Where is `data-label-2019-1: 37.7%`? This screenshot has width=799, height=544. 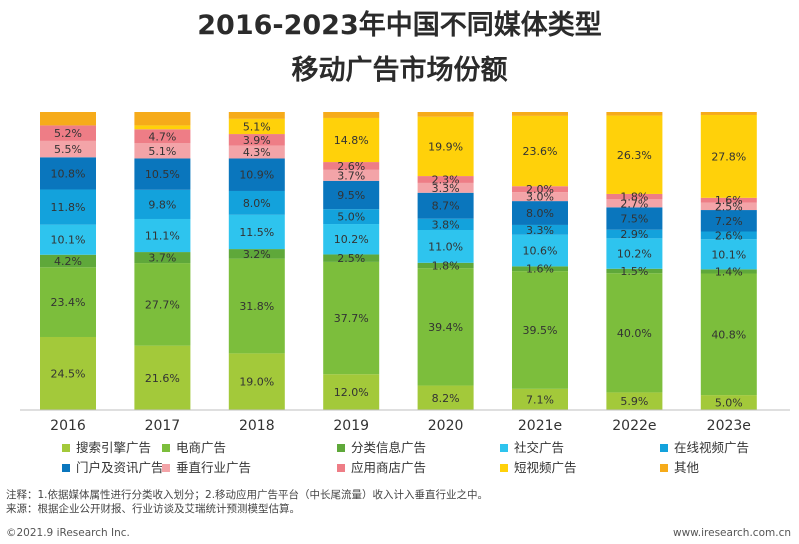 data-label-2019-1: 37.7% is located at coordinates (351, 318).